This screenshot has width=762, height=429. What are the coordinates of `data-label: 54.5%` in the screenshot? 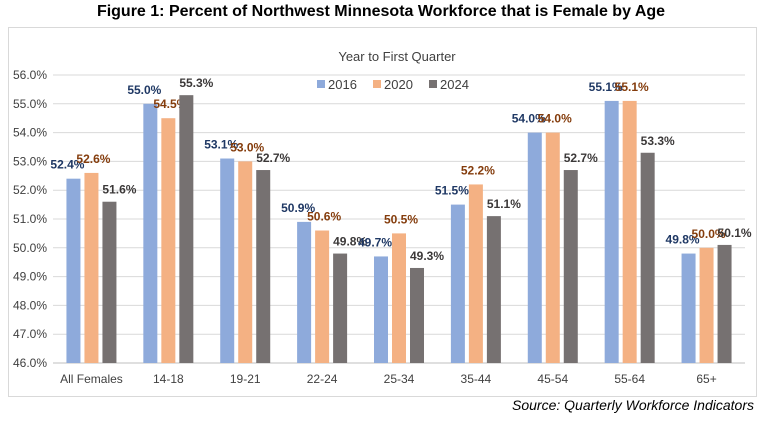 It's located at (170, 104).